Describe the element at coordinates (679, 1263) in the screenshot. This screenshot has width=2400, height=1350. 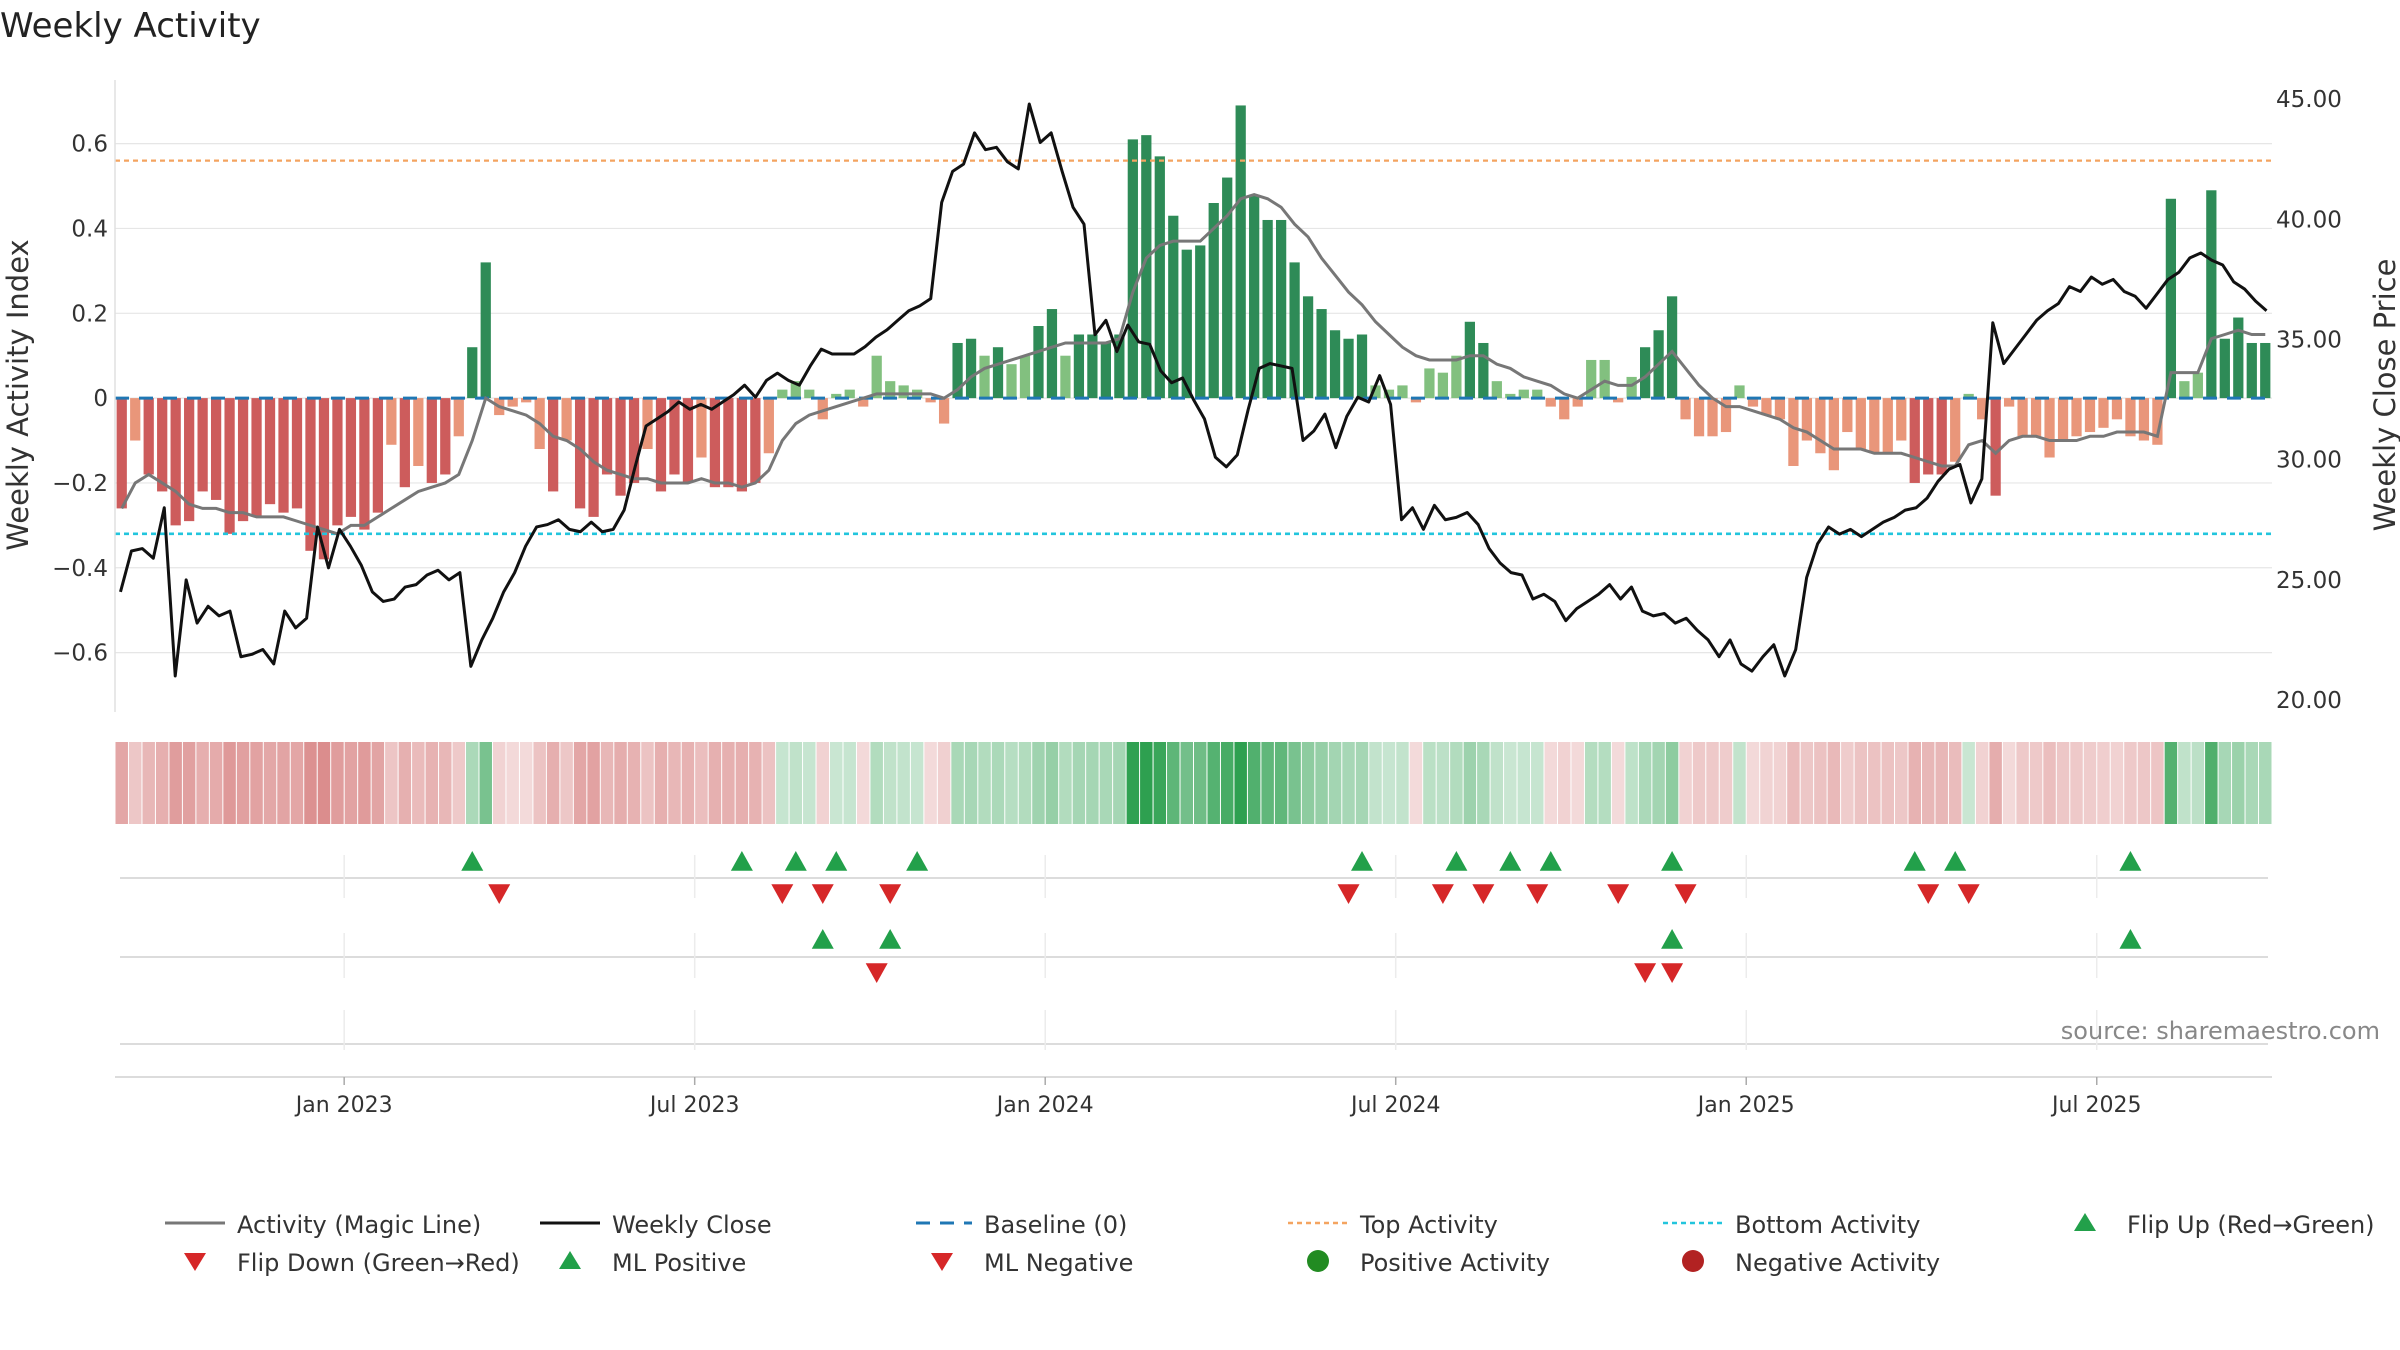
I see `legend-label: ML Positive` at that location.